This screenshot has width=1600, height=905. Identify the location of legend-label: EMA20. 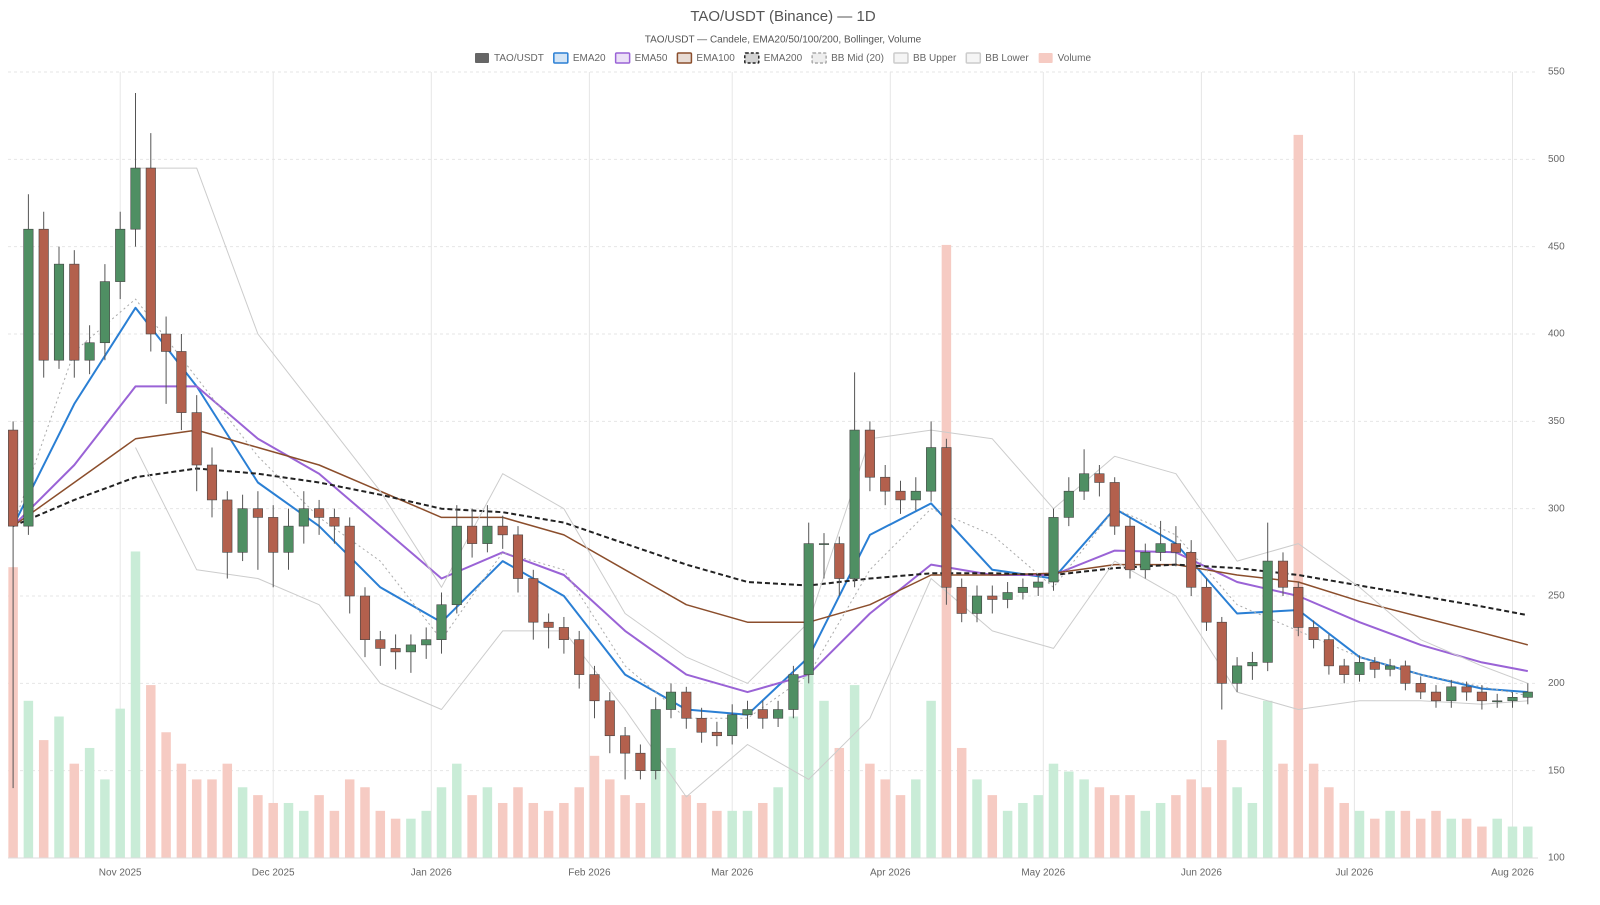
(589, 58).